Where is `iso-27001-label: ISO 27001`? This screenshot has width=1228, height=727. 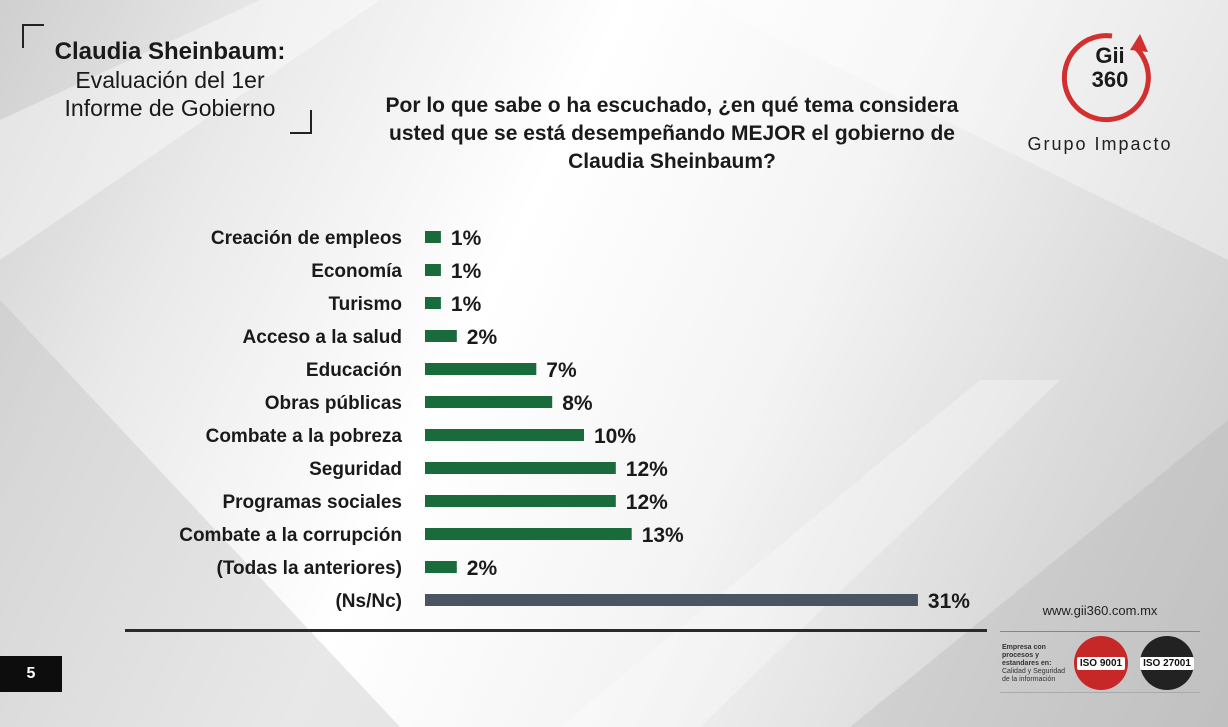 iso-27001-label: ISO 27001 is located at coordinates (1167, 663).